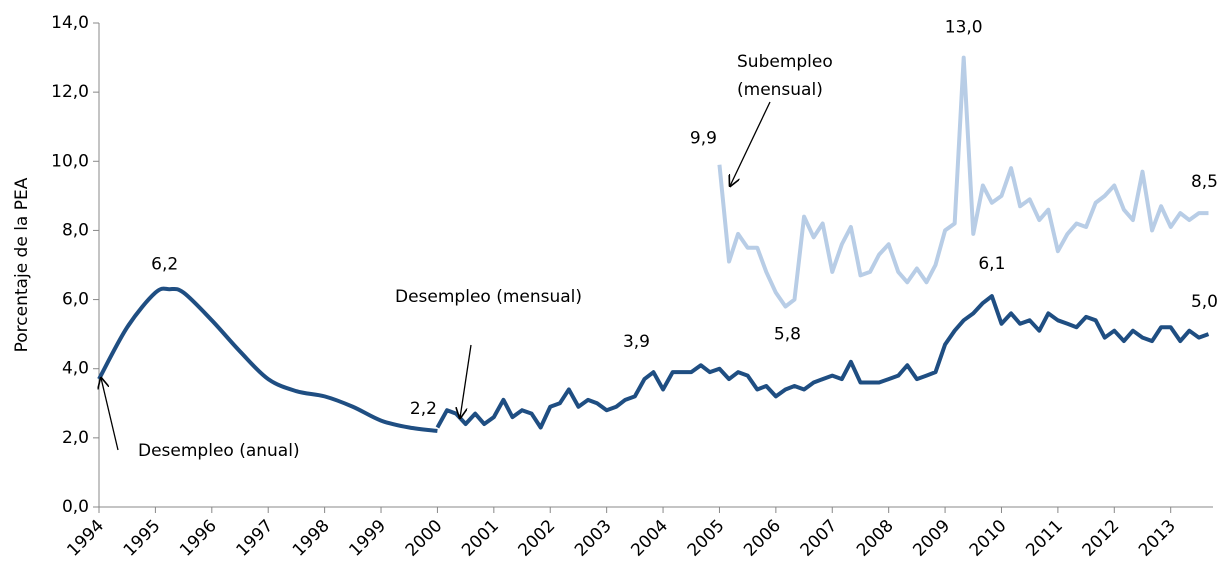 The image size is (1225, 573). What do you see at coordinates (70, 161) in the screenshot?
I see `y-tick-label: 10,0` at bounding box center [70, 161].